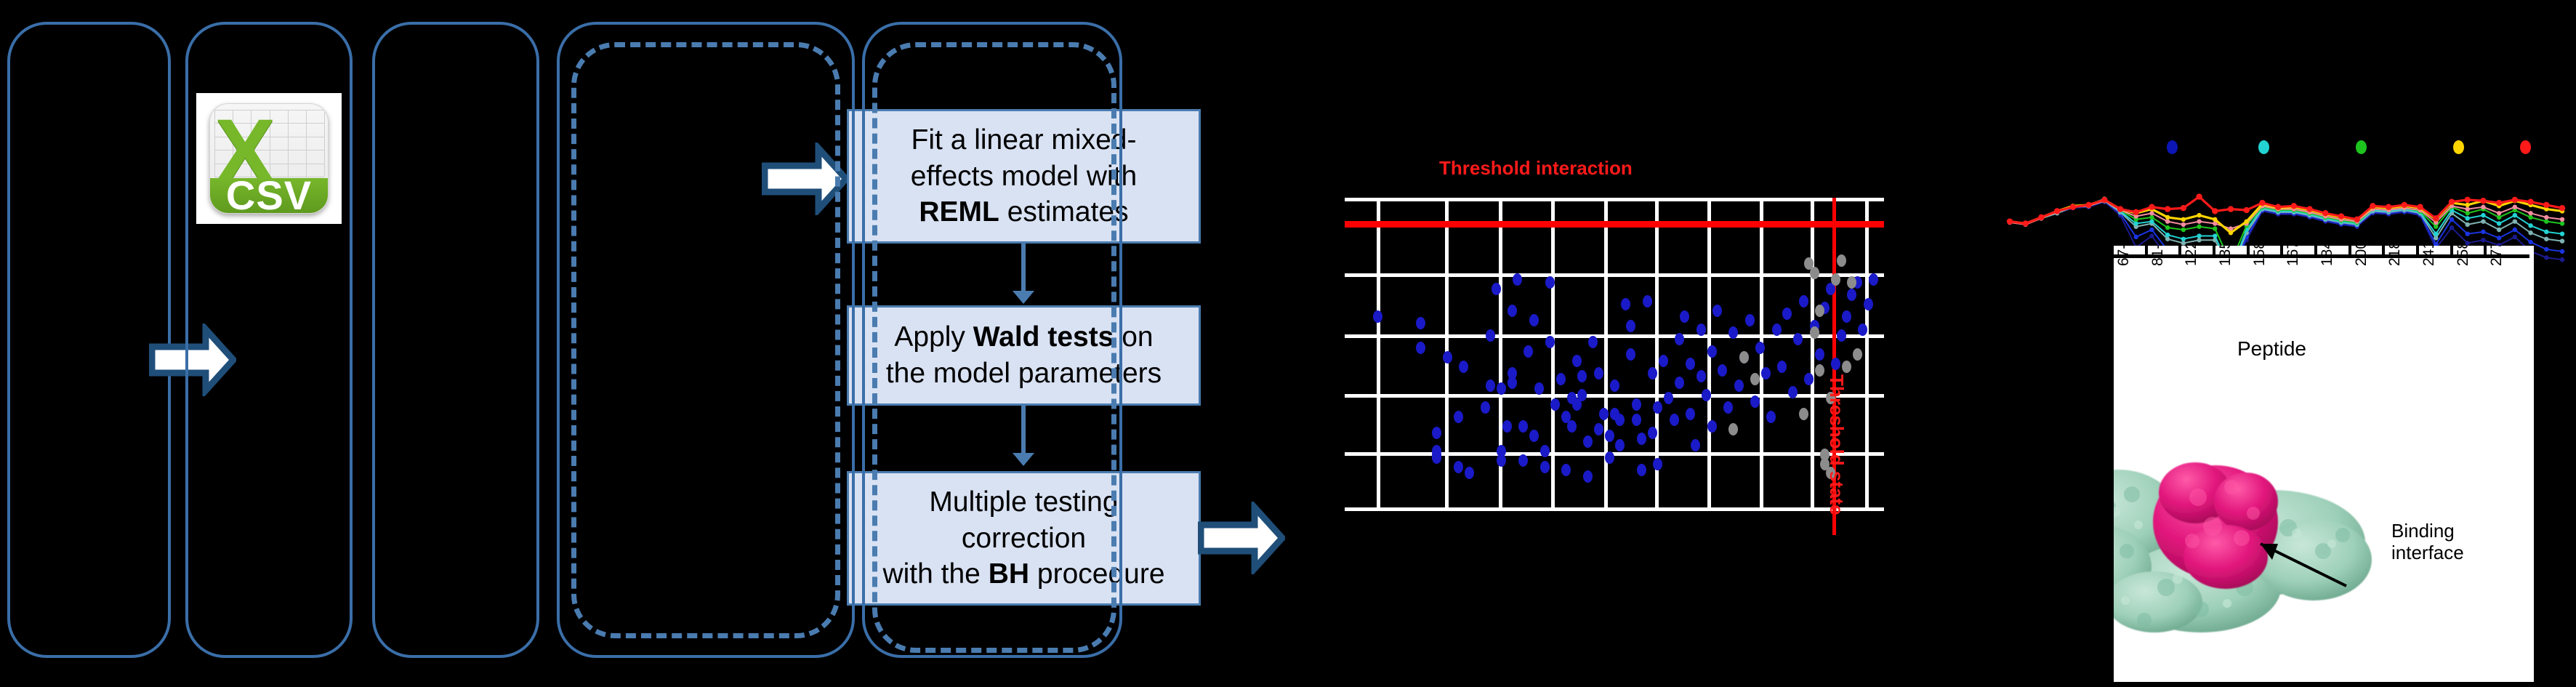  Describe the element at coordinates (2271, 348) in the screenshot. I see `x-axis-label: Peptide` at that location.